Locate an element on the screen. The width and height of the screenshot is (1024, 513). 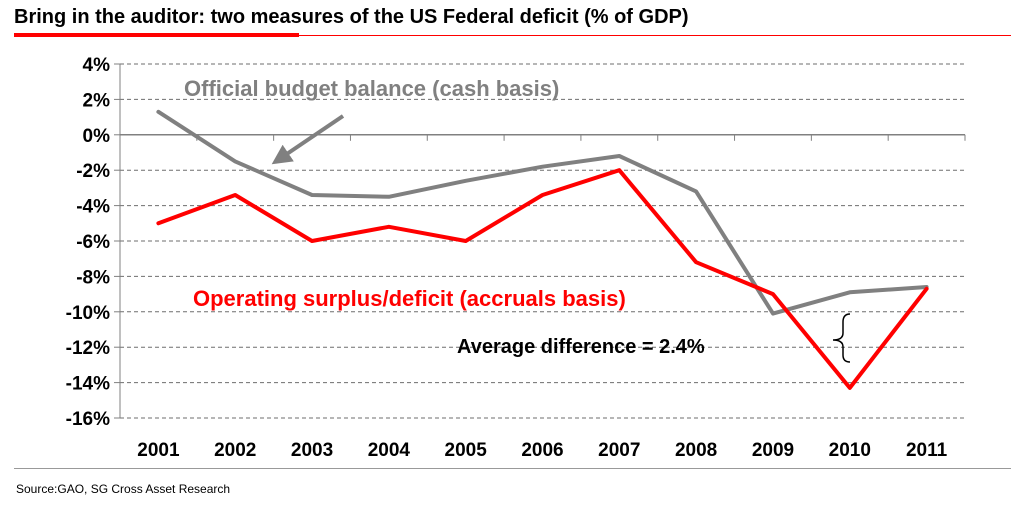
x-tick-label: 2004 is located at coordinates (389, 450).